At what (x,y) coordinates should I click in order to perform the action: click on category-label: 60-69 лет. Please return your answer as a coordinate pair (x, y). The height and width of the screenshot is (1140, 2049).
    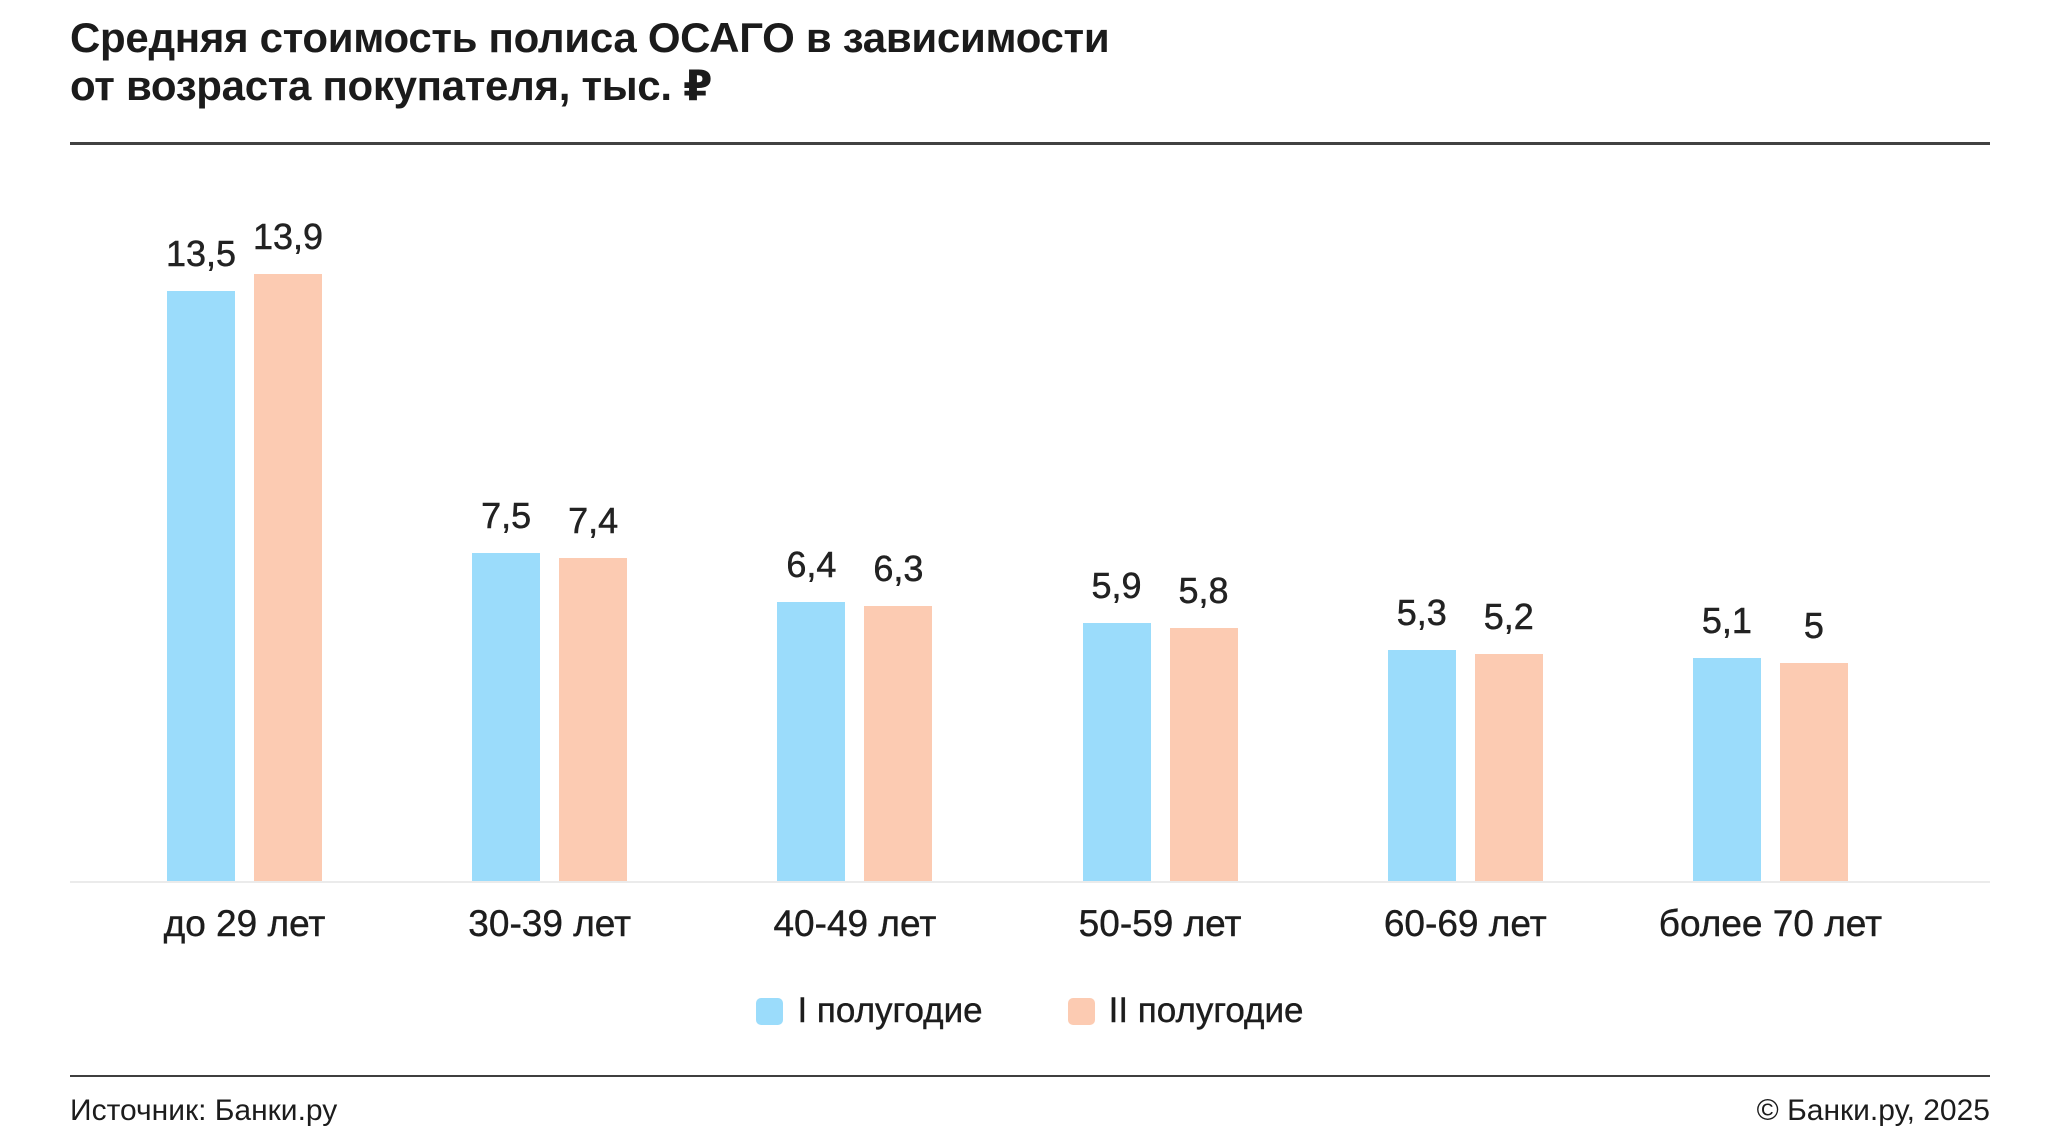
    Looking at the image, I should click on (1465, 923).